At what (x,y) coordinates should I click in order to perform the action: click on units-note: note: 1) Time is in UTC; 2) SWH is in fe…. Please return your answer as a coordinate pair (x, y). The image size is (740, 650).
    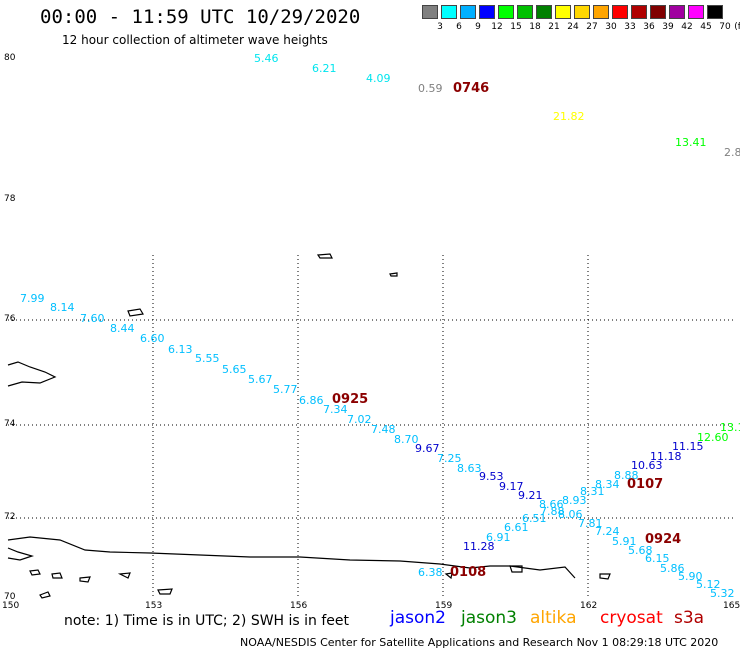
    Looking at the image, I should click on (207, 621).